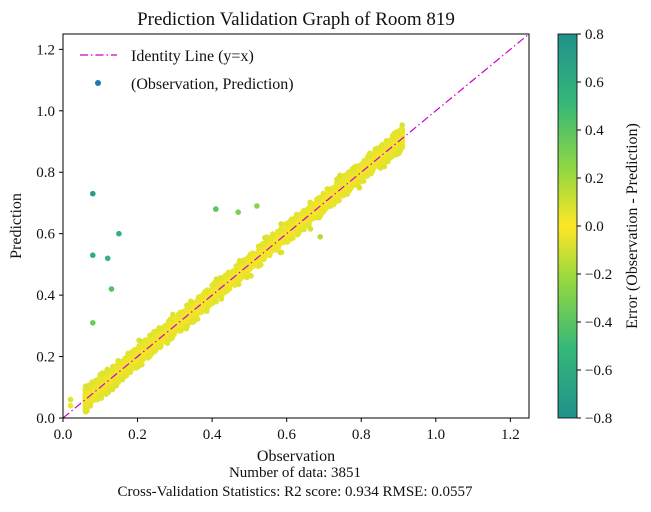  What do you see at coordinates (594, 35) in the screenshot?
I see `colorbar-tick-label: 0.8` at bounding box center [594, 35].